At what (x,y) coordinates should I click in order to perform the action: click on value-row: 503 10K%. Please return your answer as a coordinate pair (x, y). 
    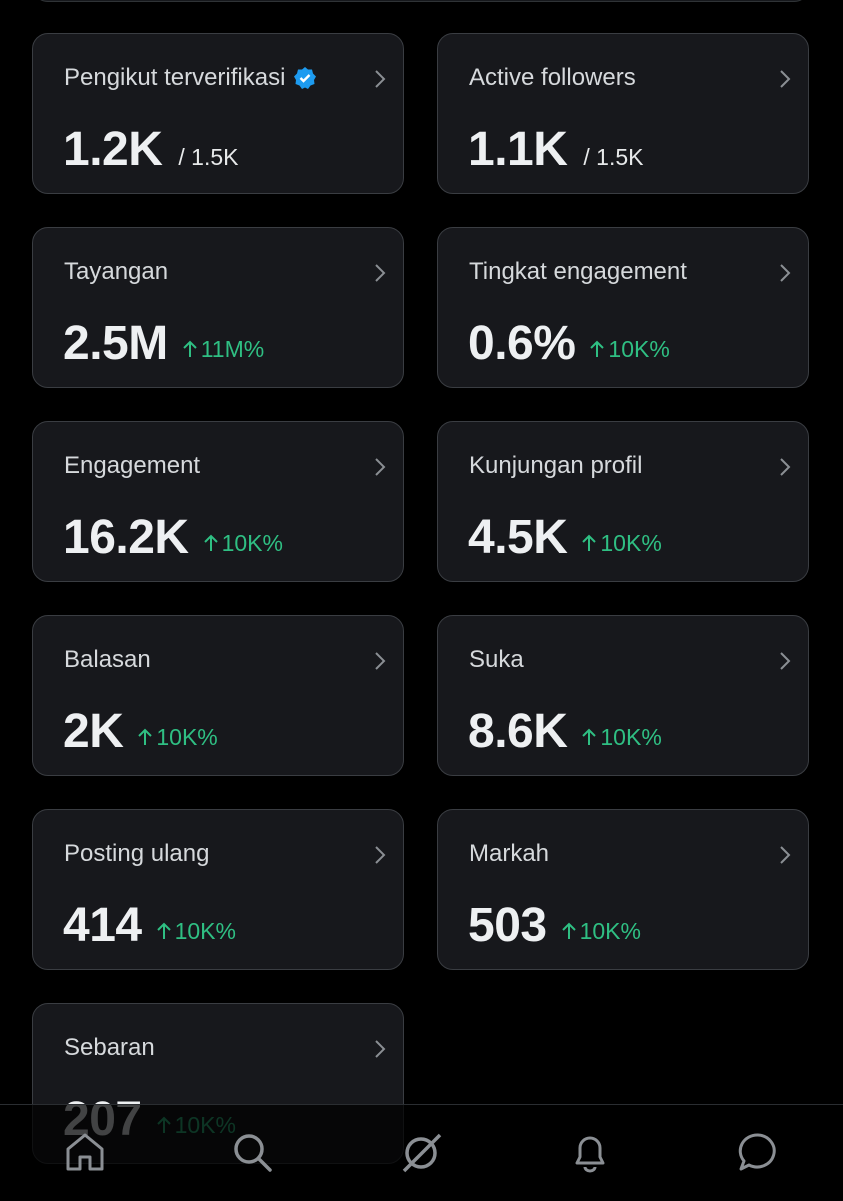
    Looking at the image, I should click on (554, 925).